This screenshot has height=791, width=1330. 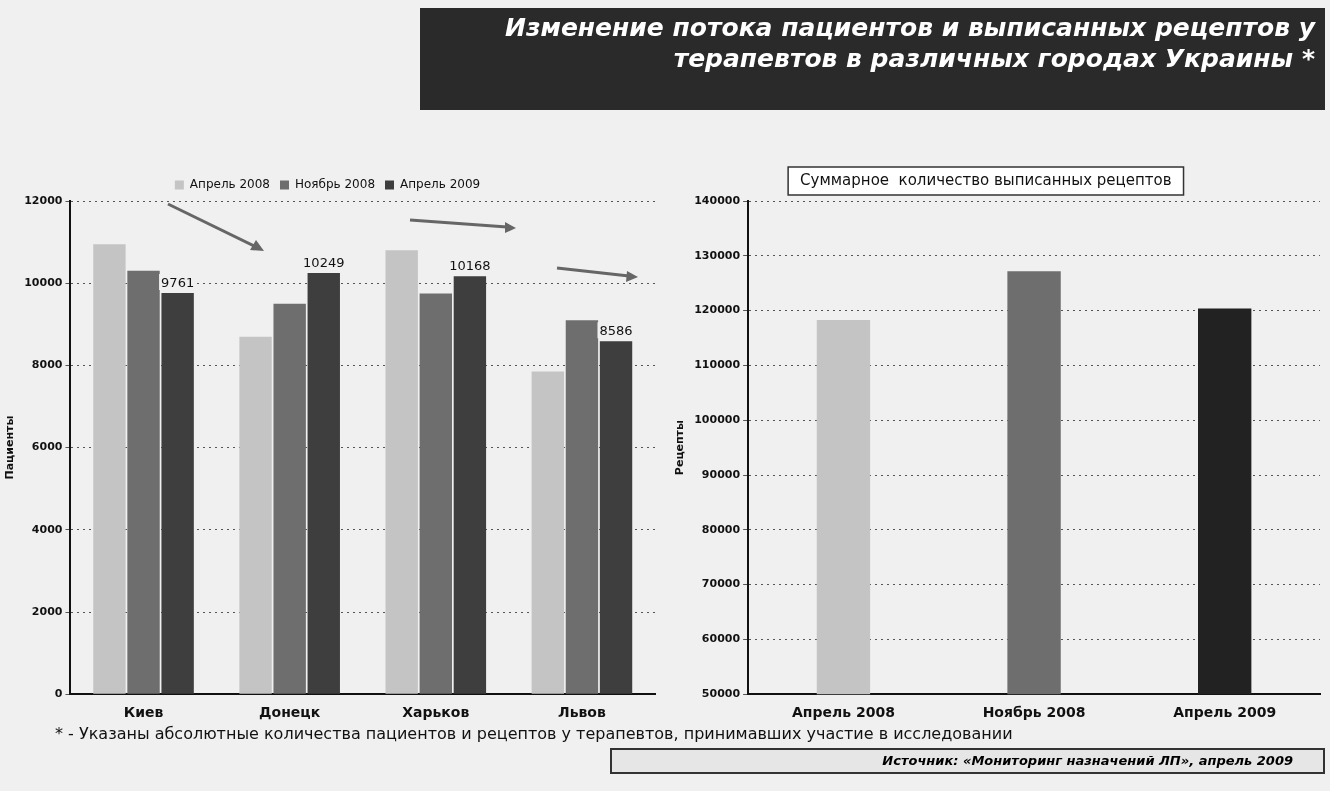 What do you see at coordinates (440, 184) in the screenshot?
I see `legend-label: Апрель 2009` at bounding box center [440, 184].